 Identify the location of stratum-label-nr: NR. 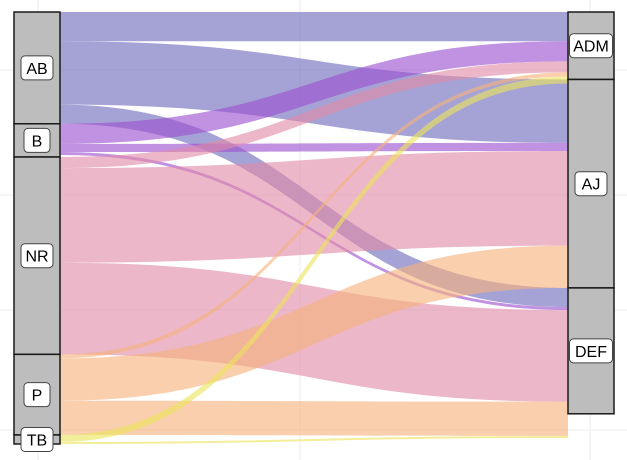
(37, 256).